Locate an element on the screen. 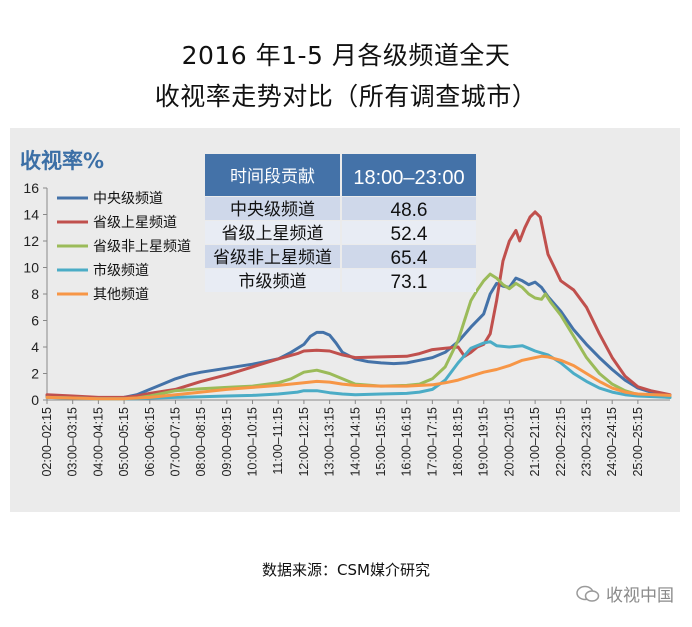 Image resolution: width=692 pixels, height=627 pixels. table-row-label: 市级频道 is located at coordinates (273, 282).